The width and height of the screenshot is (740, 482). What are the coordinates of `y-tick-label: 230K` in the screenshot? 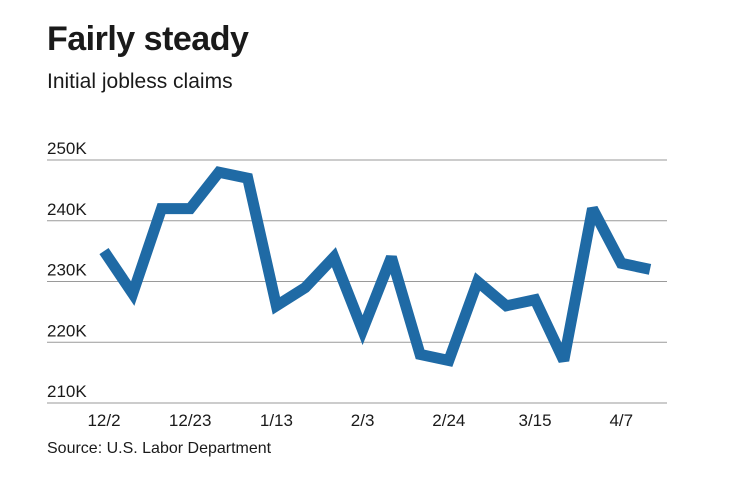 It's located at (67, 270).